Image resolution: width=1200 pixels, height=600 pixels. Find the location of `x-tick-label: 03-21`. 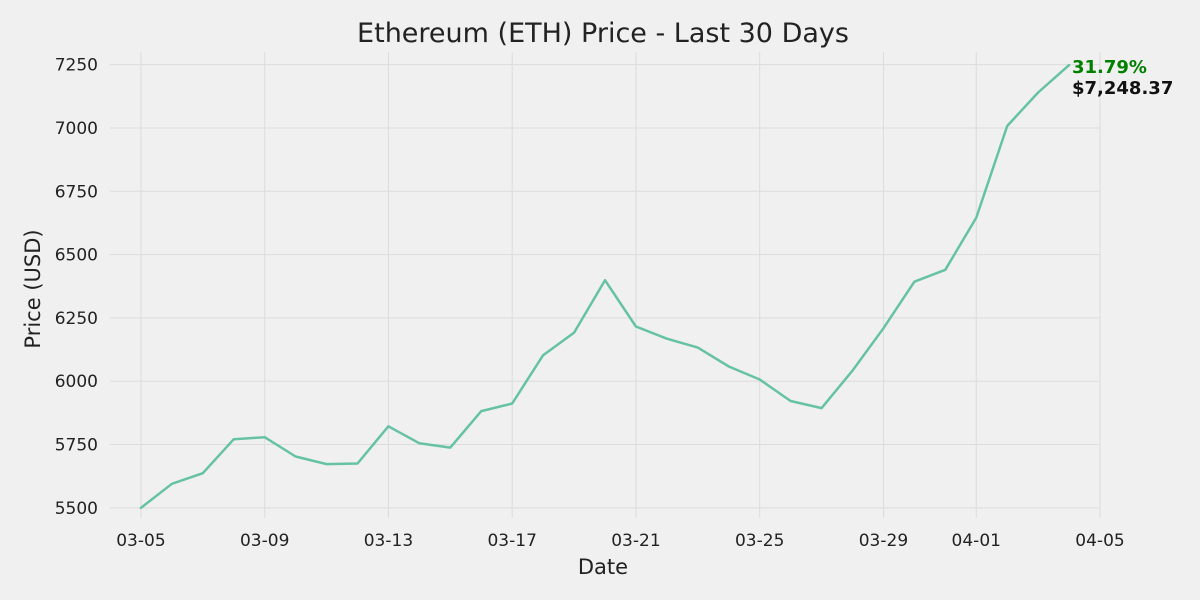

x-tick-label: 03-21 is located at coordinates (635, 541).